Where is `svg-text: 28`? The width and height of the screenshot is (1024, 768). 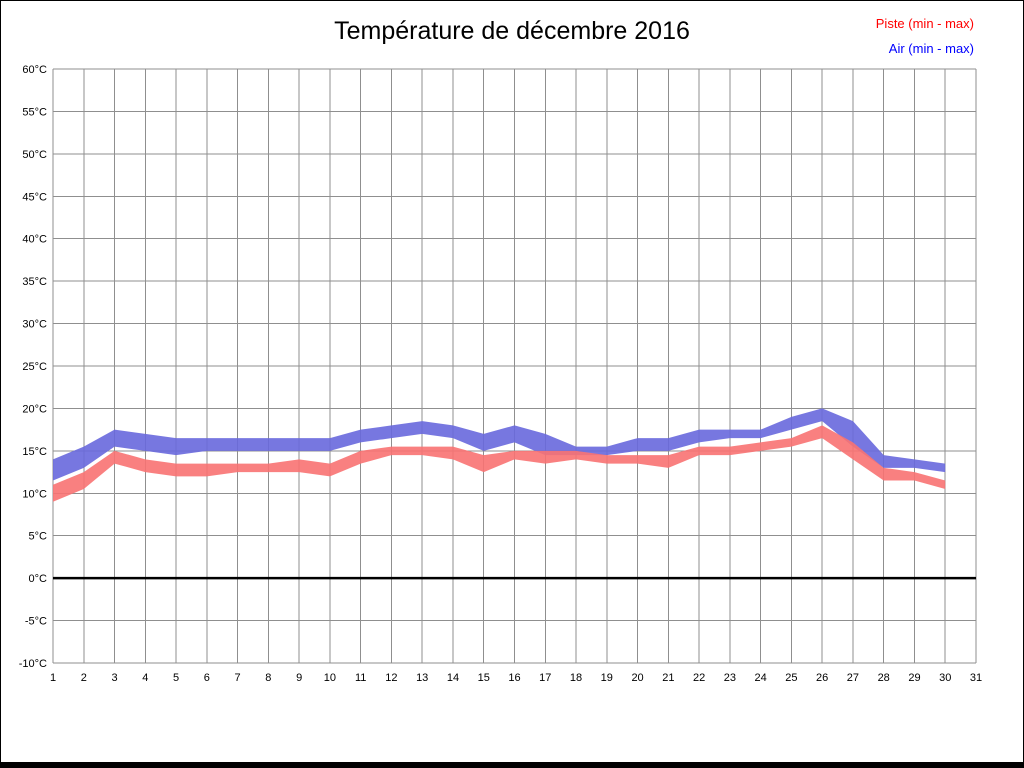 svg-text: 28 is located at coordinates (884, 678).